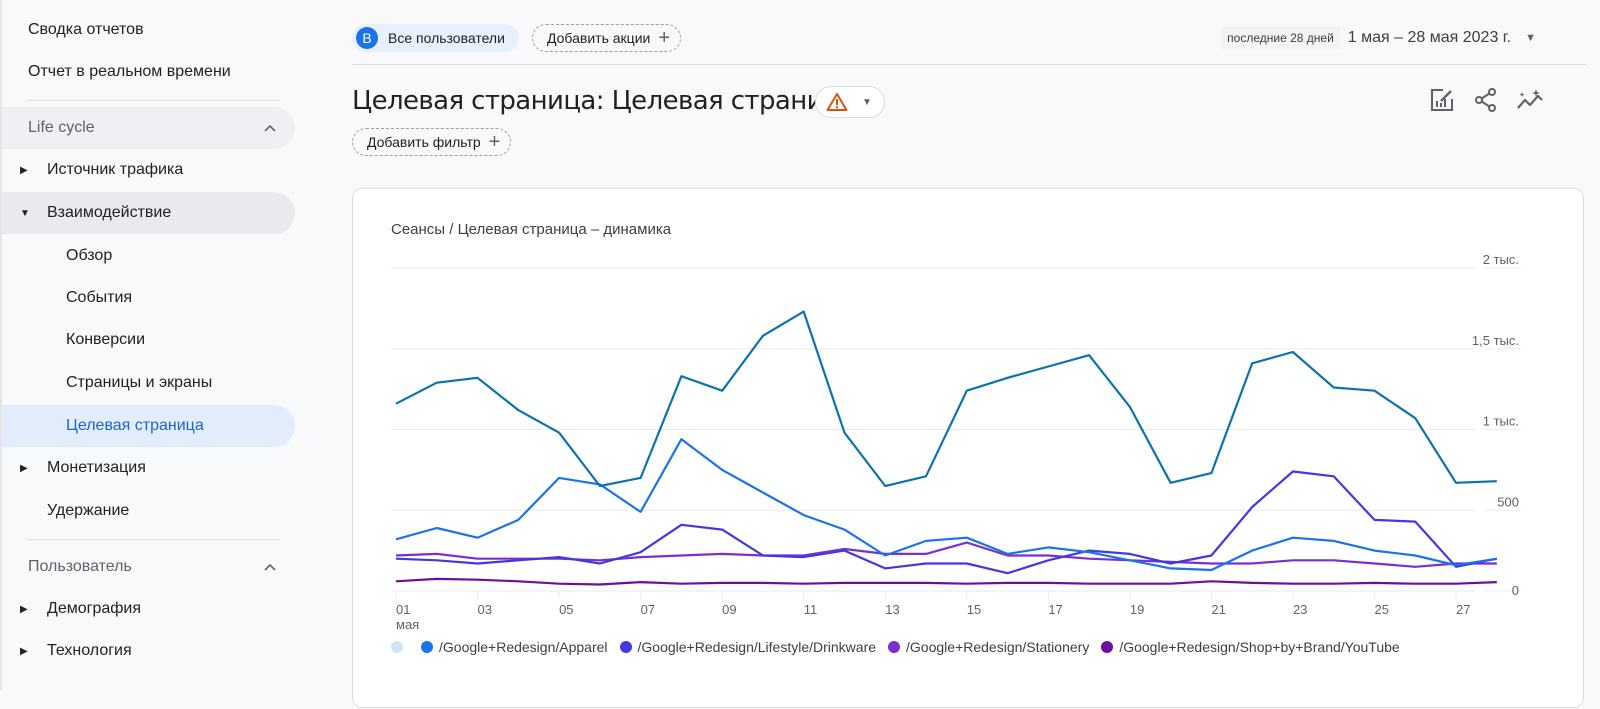 The height and width of the screenshot is (709, 1600). I want to click on sidebar-item-label: Технология, so click(89, 650).